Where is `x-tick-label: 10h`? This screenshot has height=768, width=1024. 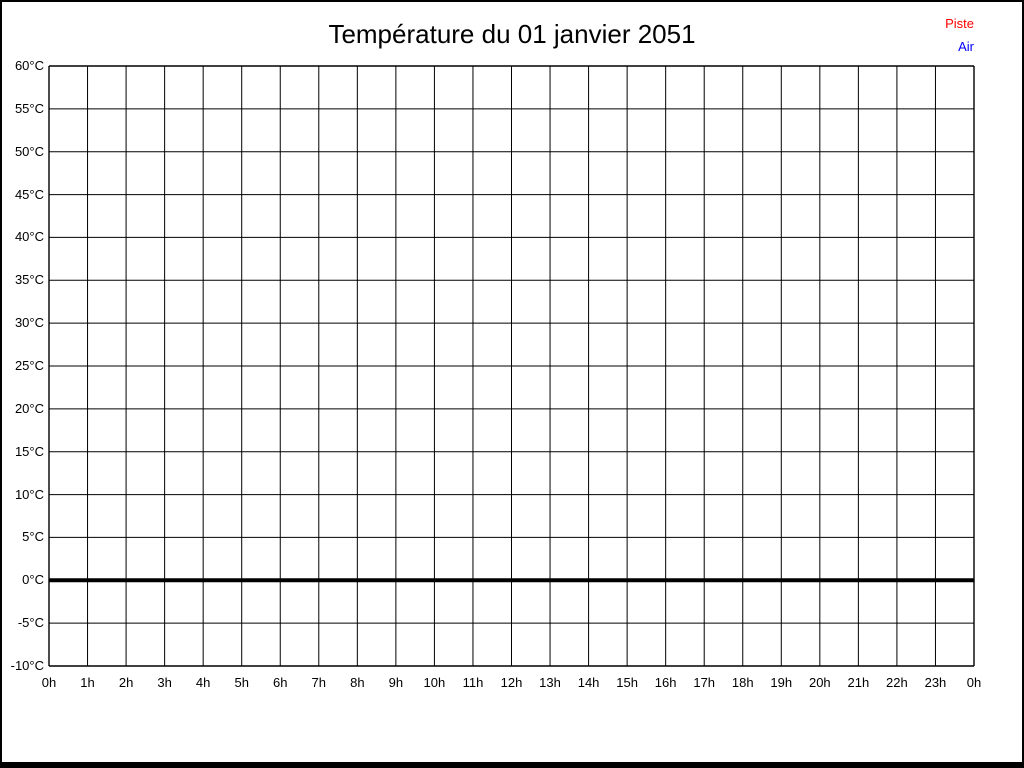 x-tick-label: 10h is located at coordinates (434, 682).